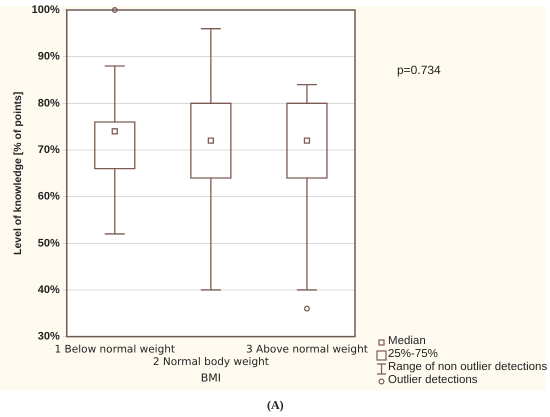 This screenshot has height=417, width=550. What do you see at coordinates (433, 380) in the screenshot?
I see `text: Outlier detections` at bounding box center [433, 380].